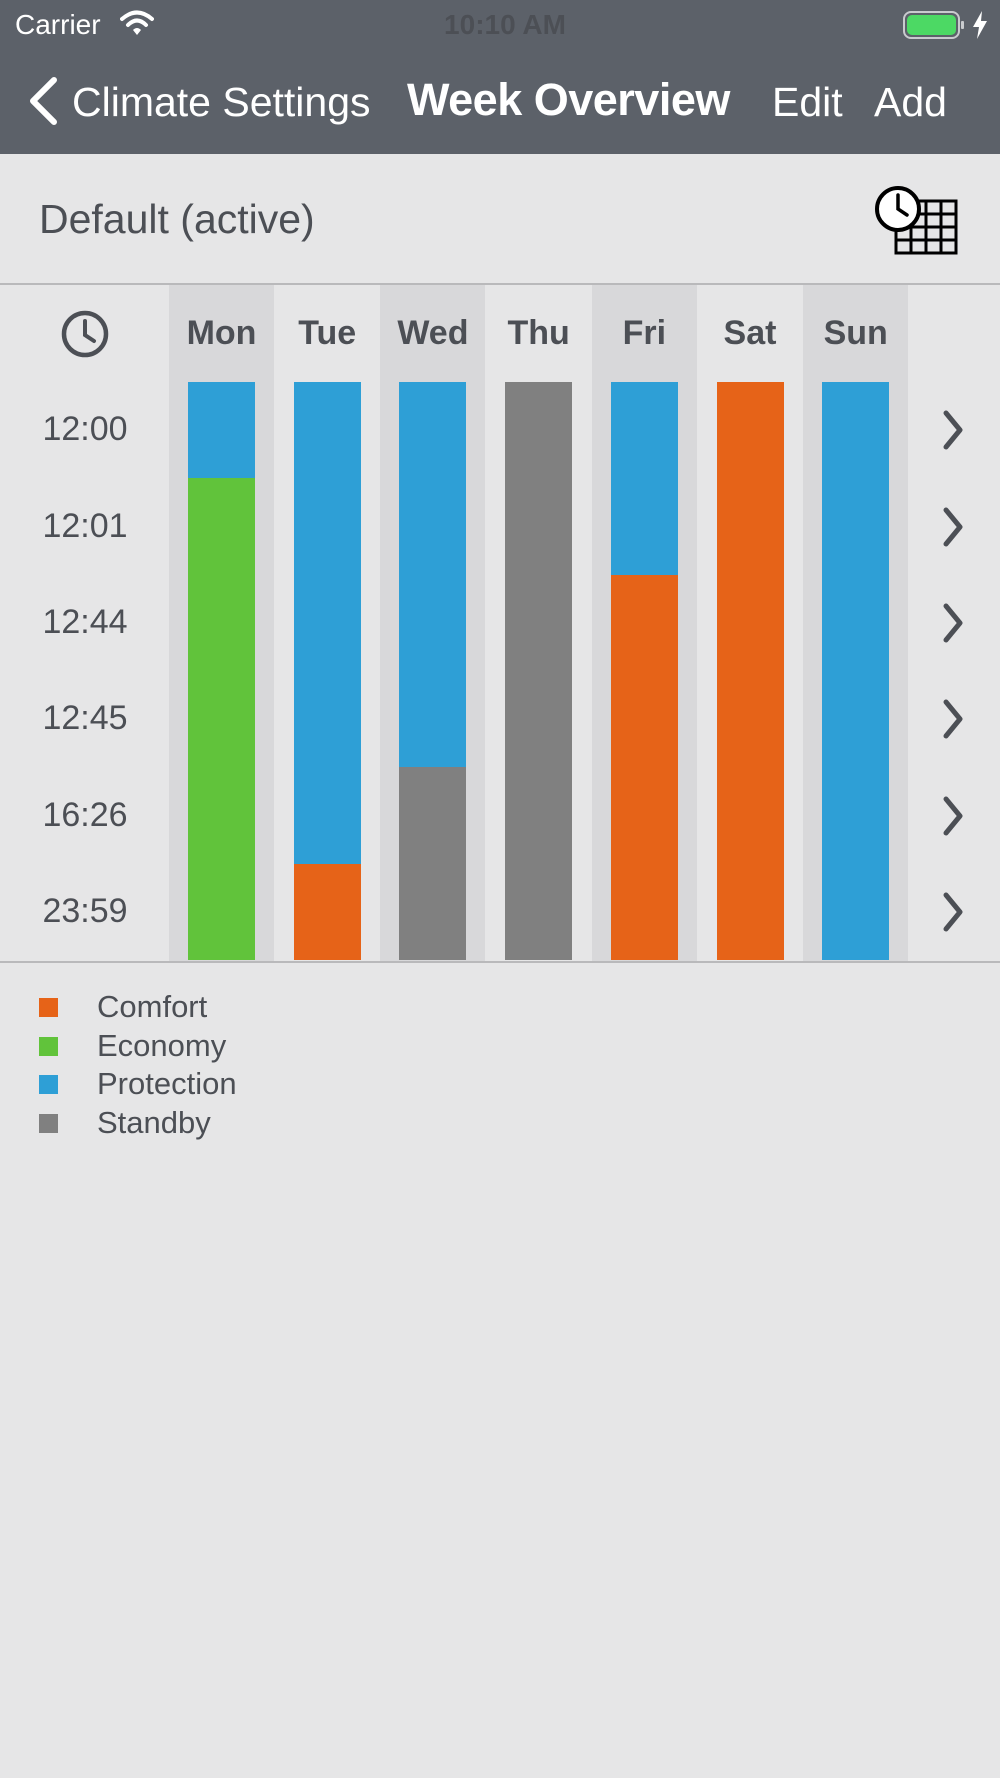 Image resolution: width=1000 pixels, height=1778 pixels. I want to click on page-title: Week Overview, so click(568, 99).